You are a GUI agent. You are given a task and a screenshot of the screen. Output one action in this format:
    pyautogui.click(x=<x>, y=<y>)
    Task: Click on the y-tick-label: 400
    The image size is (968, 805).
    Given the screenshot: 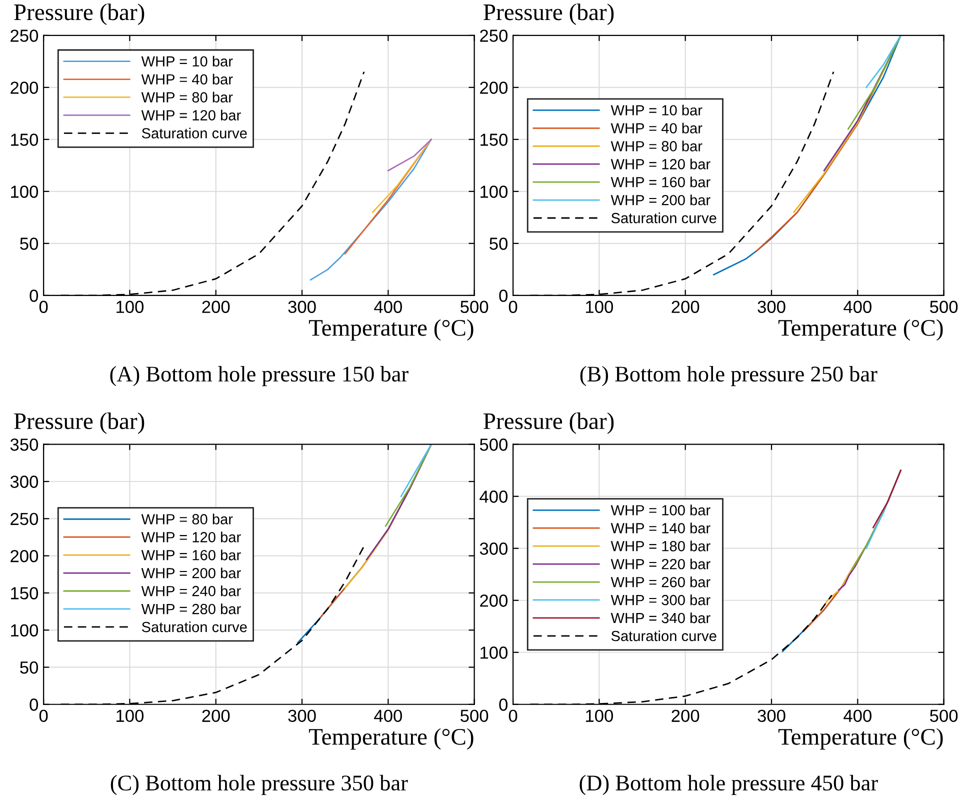 What is the action you would take?
    pyautogui.click(x=494, y=496)
    